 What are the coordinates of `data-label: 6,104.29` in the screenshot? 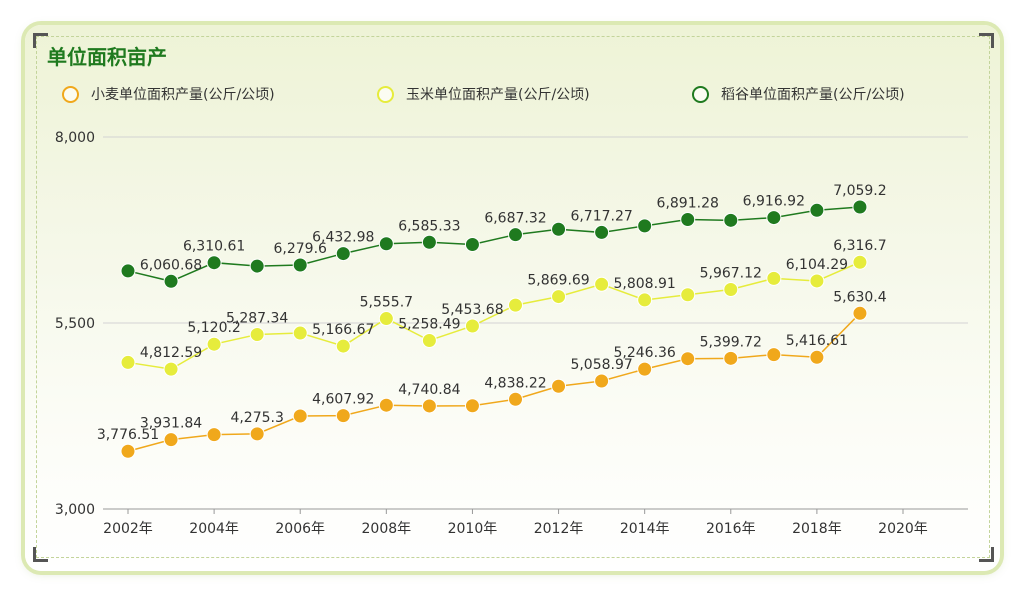 It's located at (817, 265).